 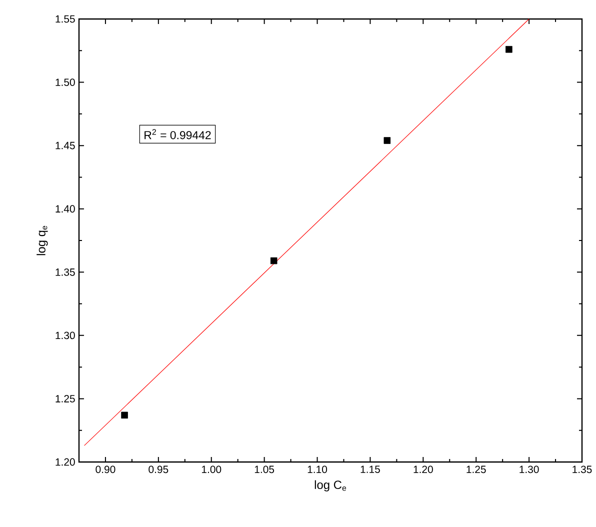 I want to click on x-tick-label: 1.05, so click(x=264, y=470).